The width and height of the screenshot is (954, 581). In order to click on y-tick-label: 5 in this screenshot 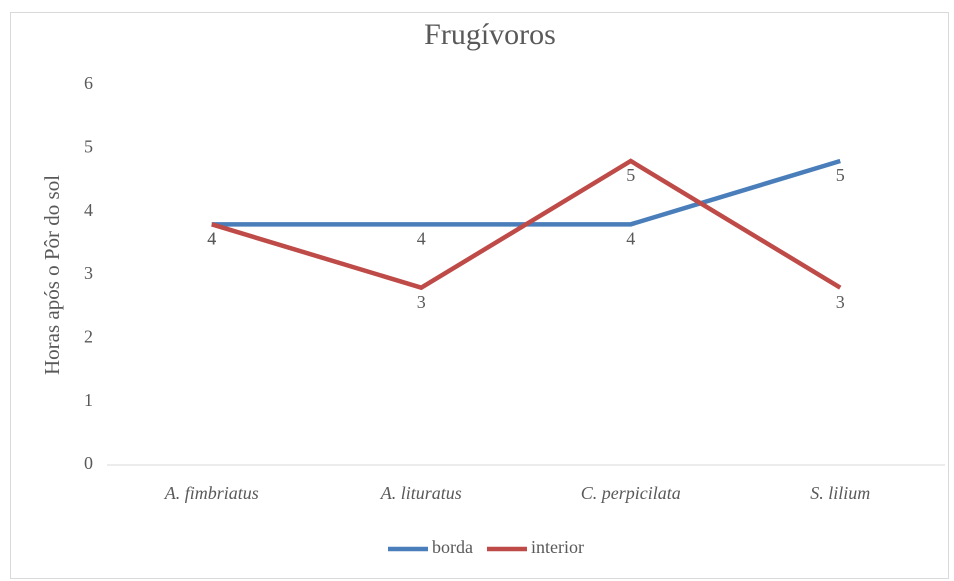, I will do `click(88, 146)`.